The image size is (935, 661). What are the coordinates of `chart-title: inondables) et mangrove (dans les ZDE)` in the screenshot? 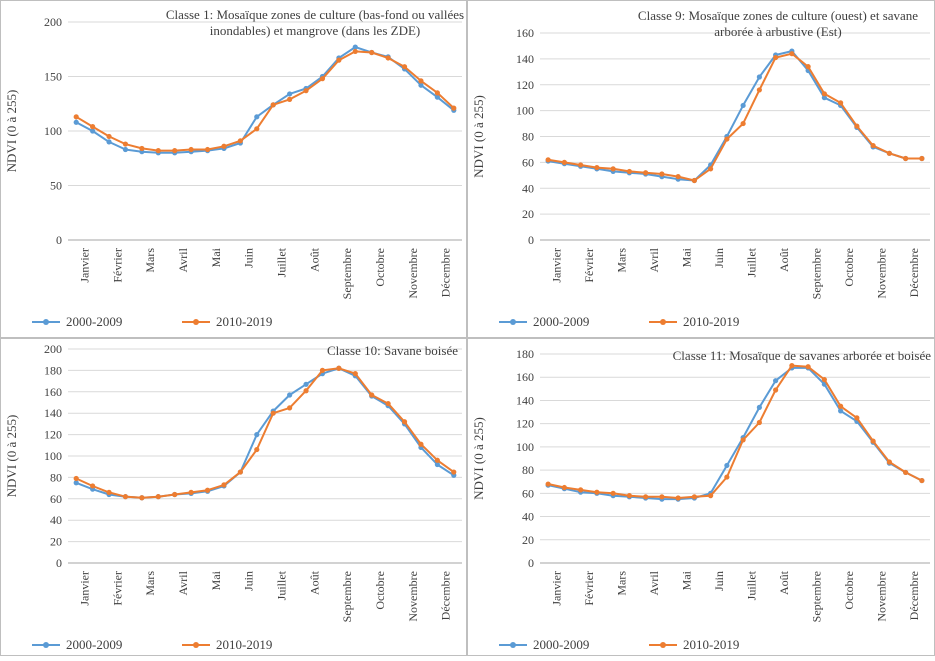 It's located at (315, 30).